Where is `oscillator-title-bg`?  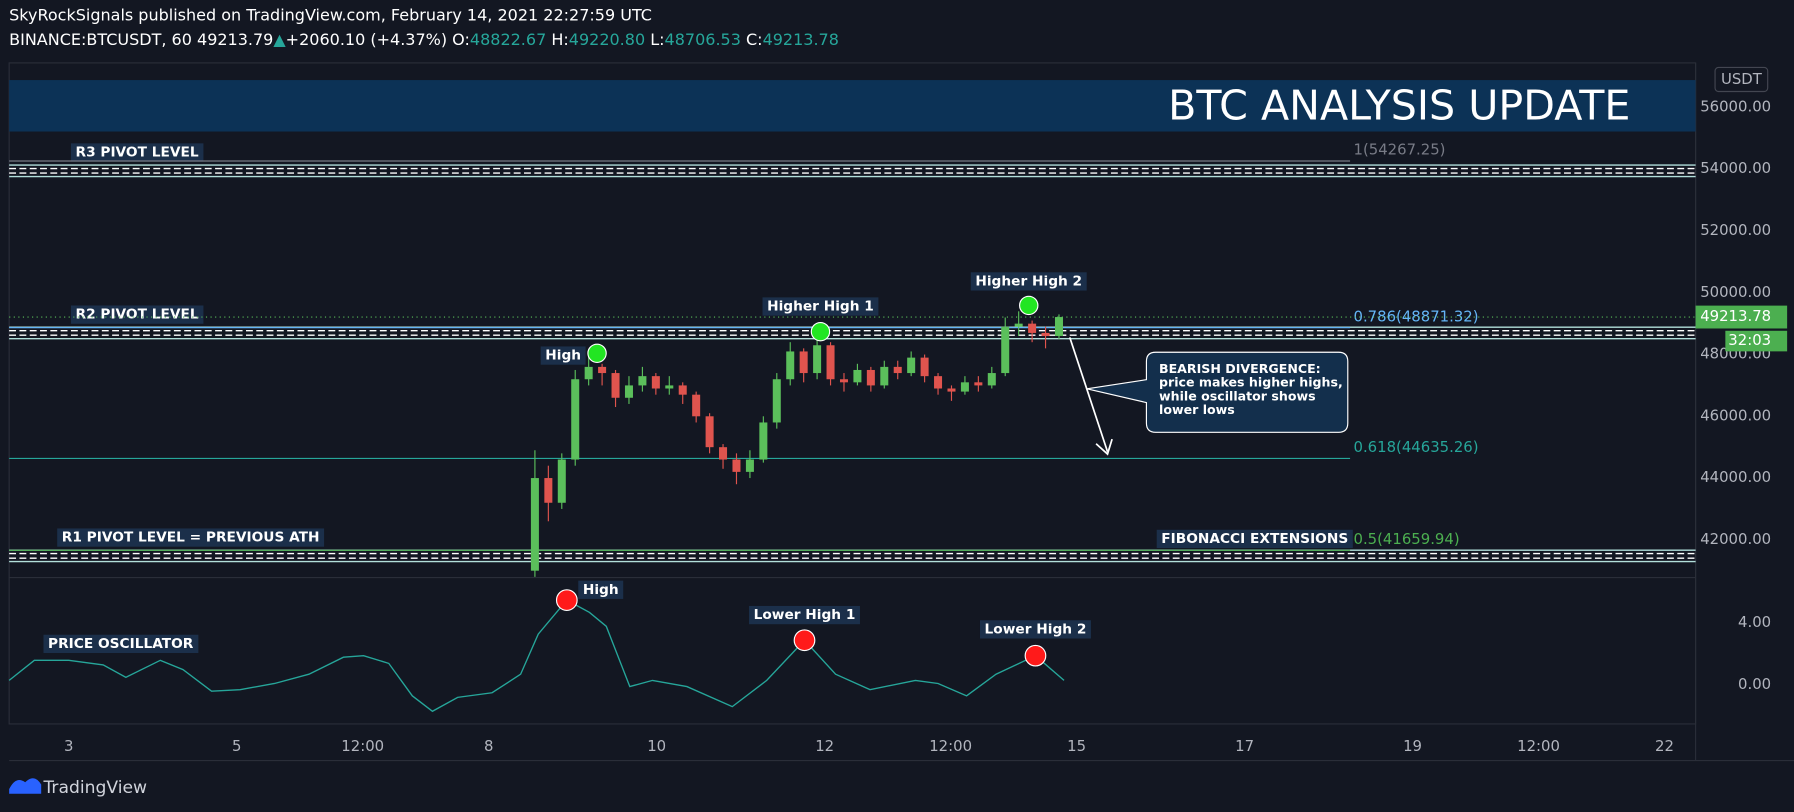
oscillator-title-bg is located at coordinates (121, 644).